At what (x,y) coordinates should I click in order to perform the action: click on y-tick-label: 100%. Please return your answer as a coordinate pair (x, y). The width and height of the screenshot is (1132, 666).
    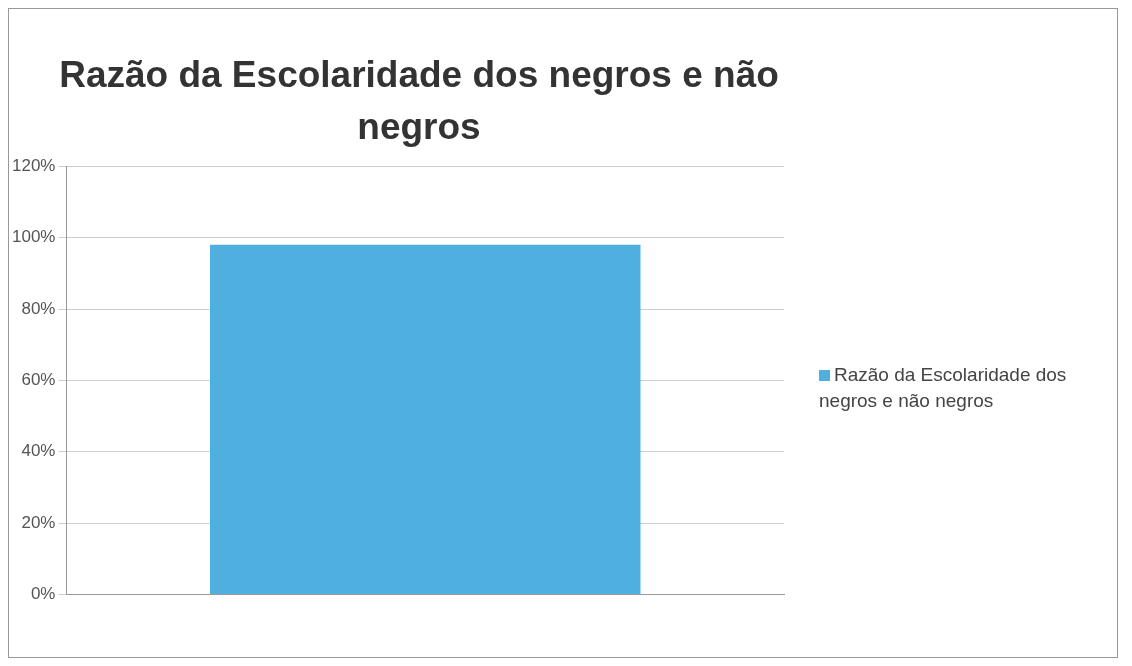
    Looking at the image, I should click on (34, 237).